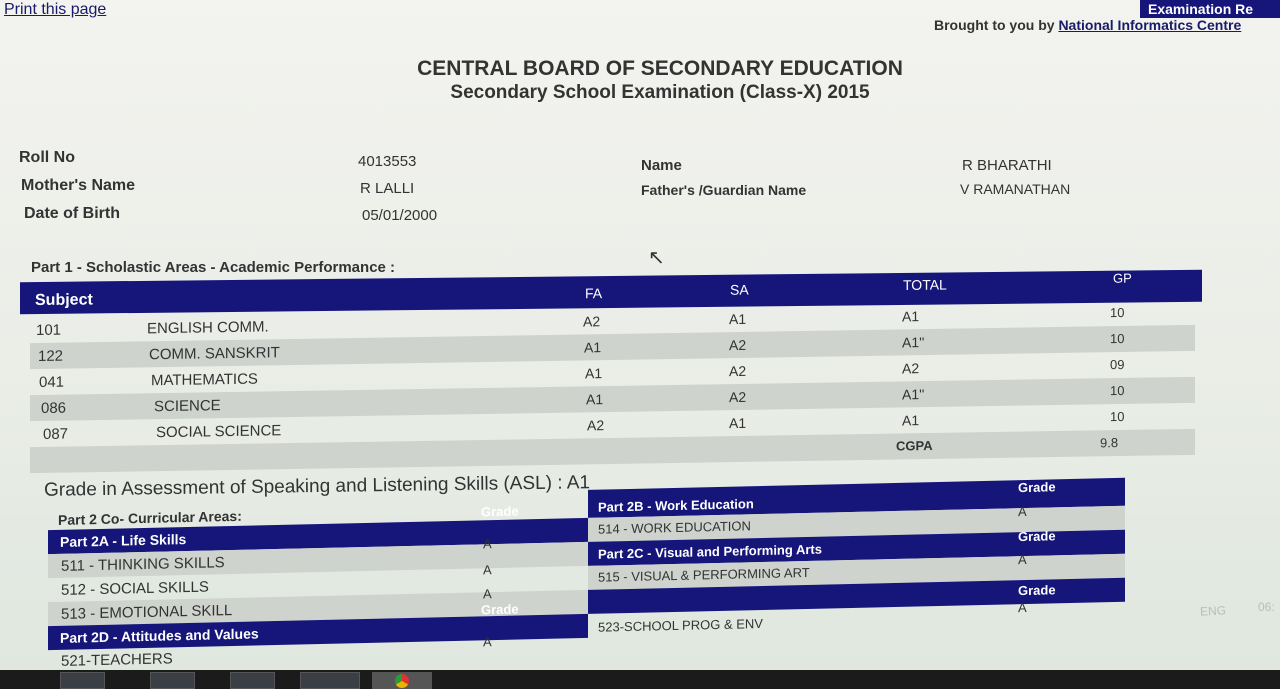 The width and height of the screenshot is (1280, 689). What do you see at coordinates (150, 517) in the screenshot?
I see `part2-heading: Part 2 Co- Curricular Areas:` at bounding box center [150, 517].